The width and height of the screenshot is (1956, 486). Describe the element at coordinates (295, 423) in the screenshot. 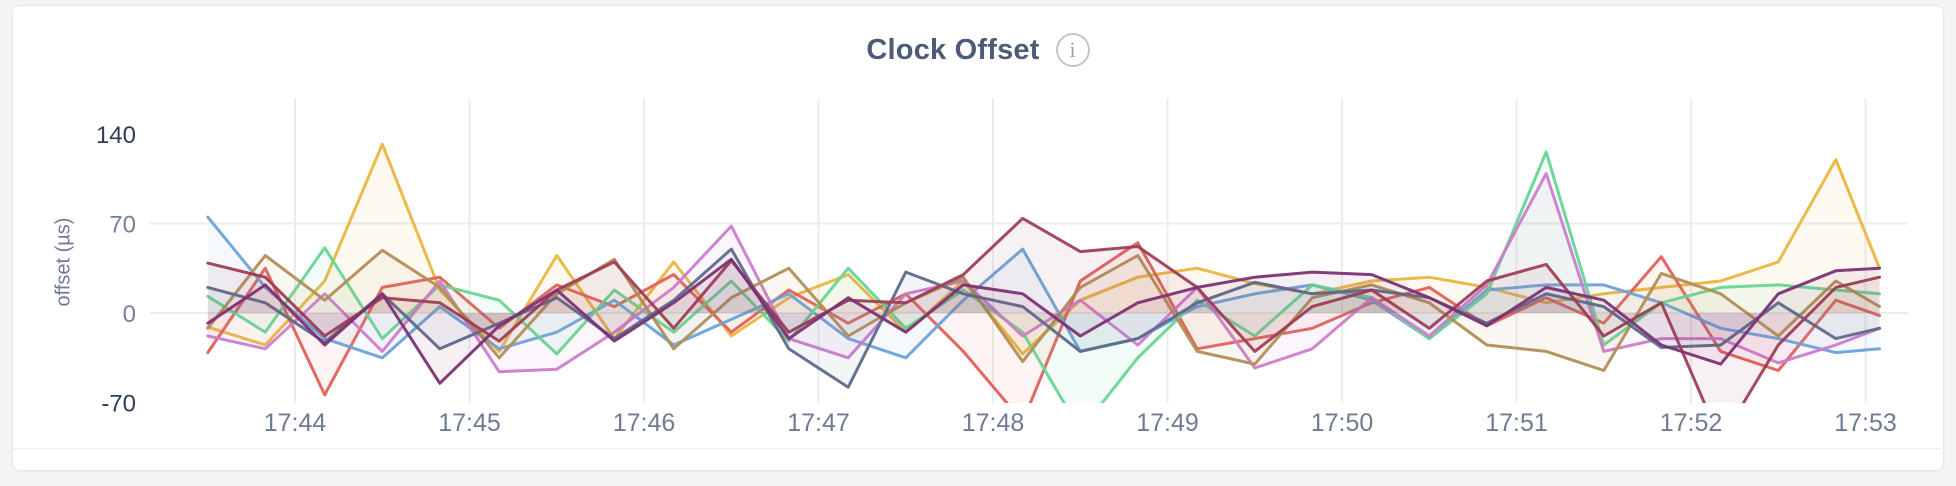

I see `x-tick-label: 17:44` at that location.